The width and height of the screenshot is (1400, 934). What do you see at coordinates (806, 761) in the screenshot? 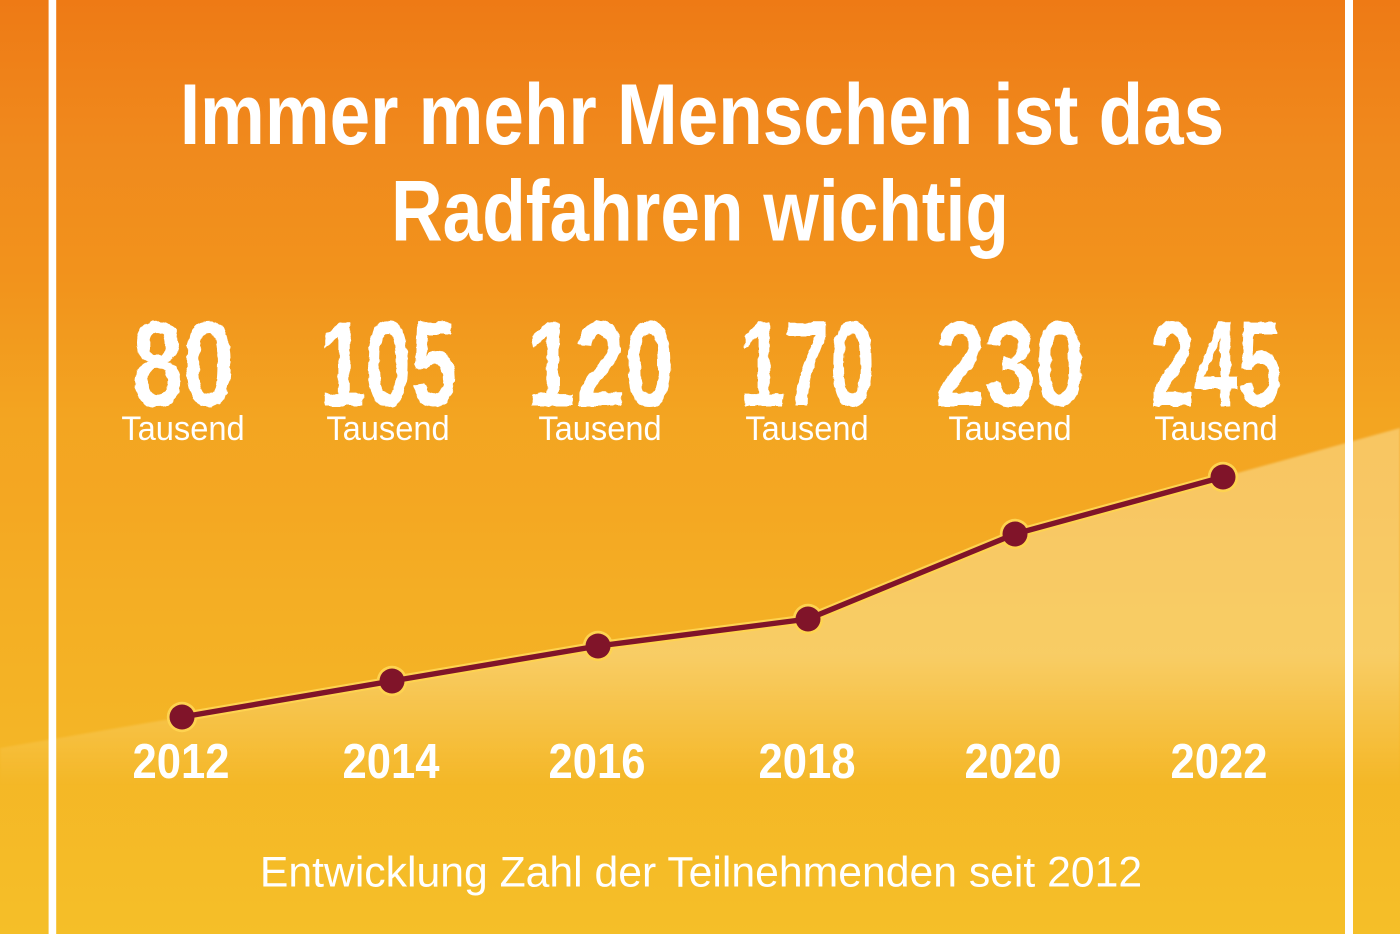
I see `svg-text: 2018` at bounding box center [806, 761].